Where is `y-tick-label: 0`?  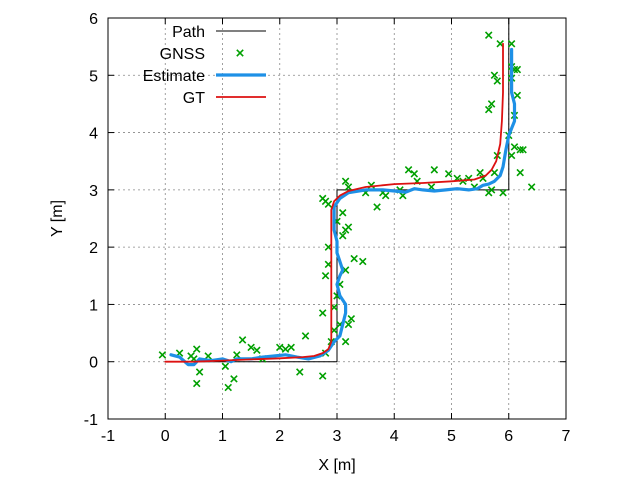 y-tick-label: 0 is located at coordinates (93, 363).